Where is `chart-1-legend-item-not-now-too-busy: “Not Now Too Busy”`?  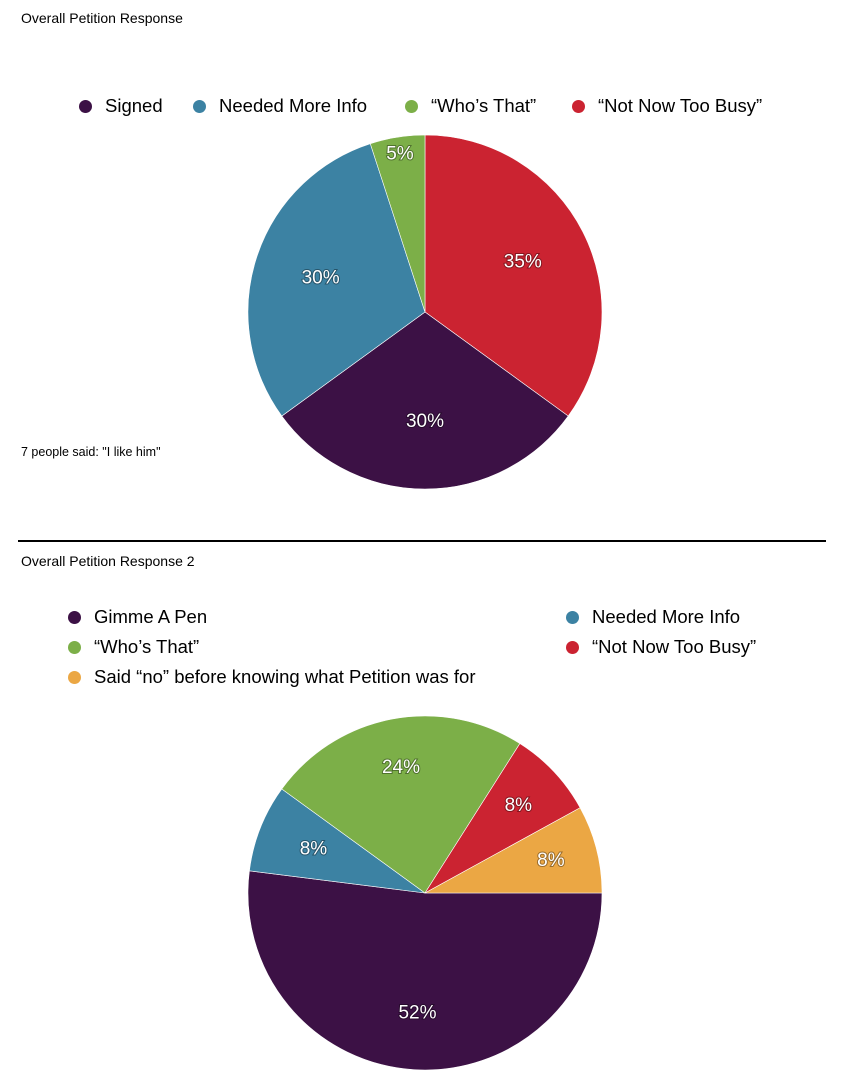 chart-1-legend-item-not-now-too-busy: “Not Now Too Busy” is located at coordinates (667, 106).